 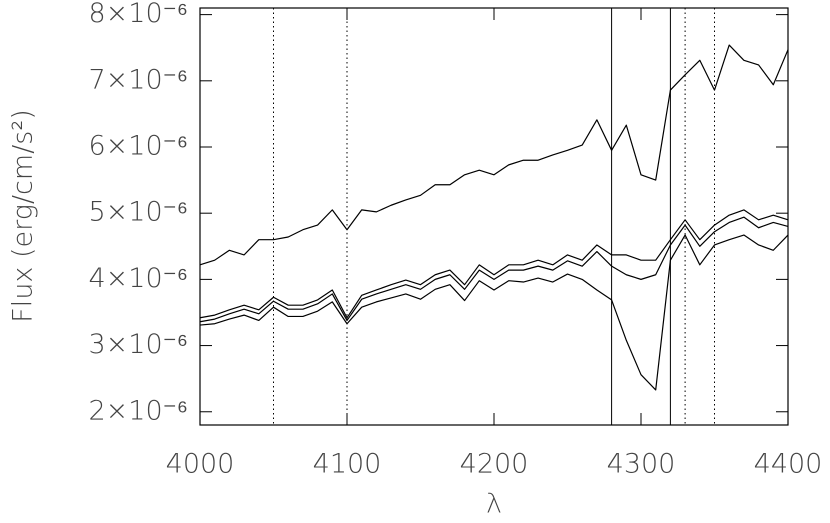 What do you see at coordinates (200, 464) in the screenshot?
I see `x-tick-label: 4000` at bounding box center [200, 464].